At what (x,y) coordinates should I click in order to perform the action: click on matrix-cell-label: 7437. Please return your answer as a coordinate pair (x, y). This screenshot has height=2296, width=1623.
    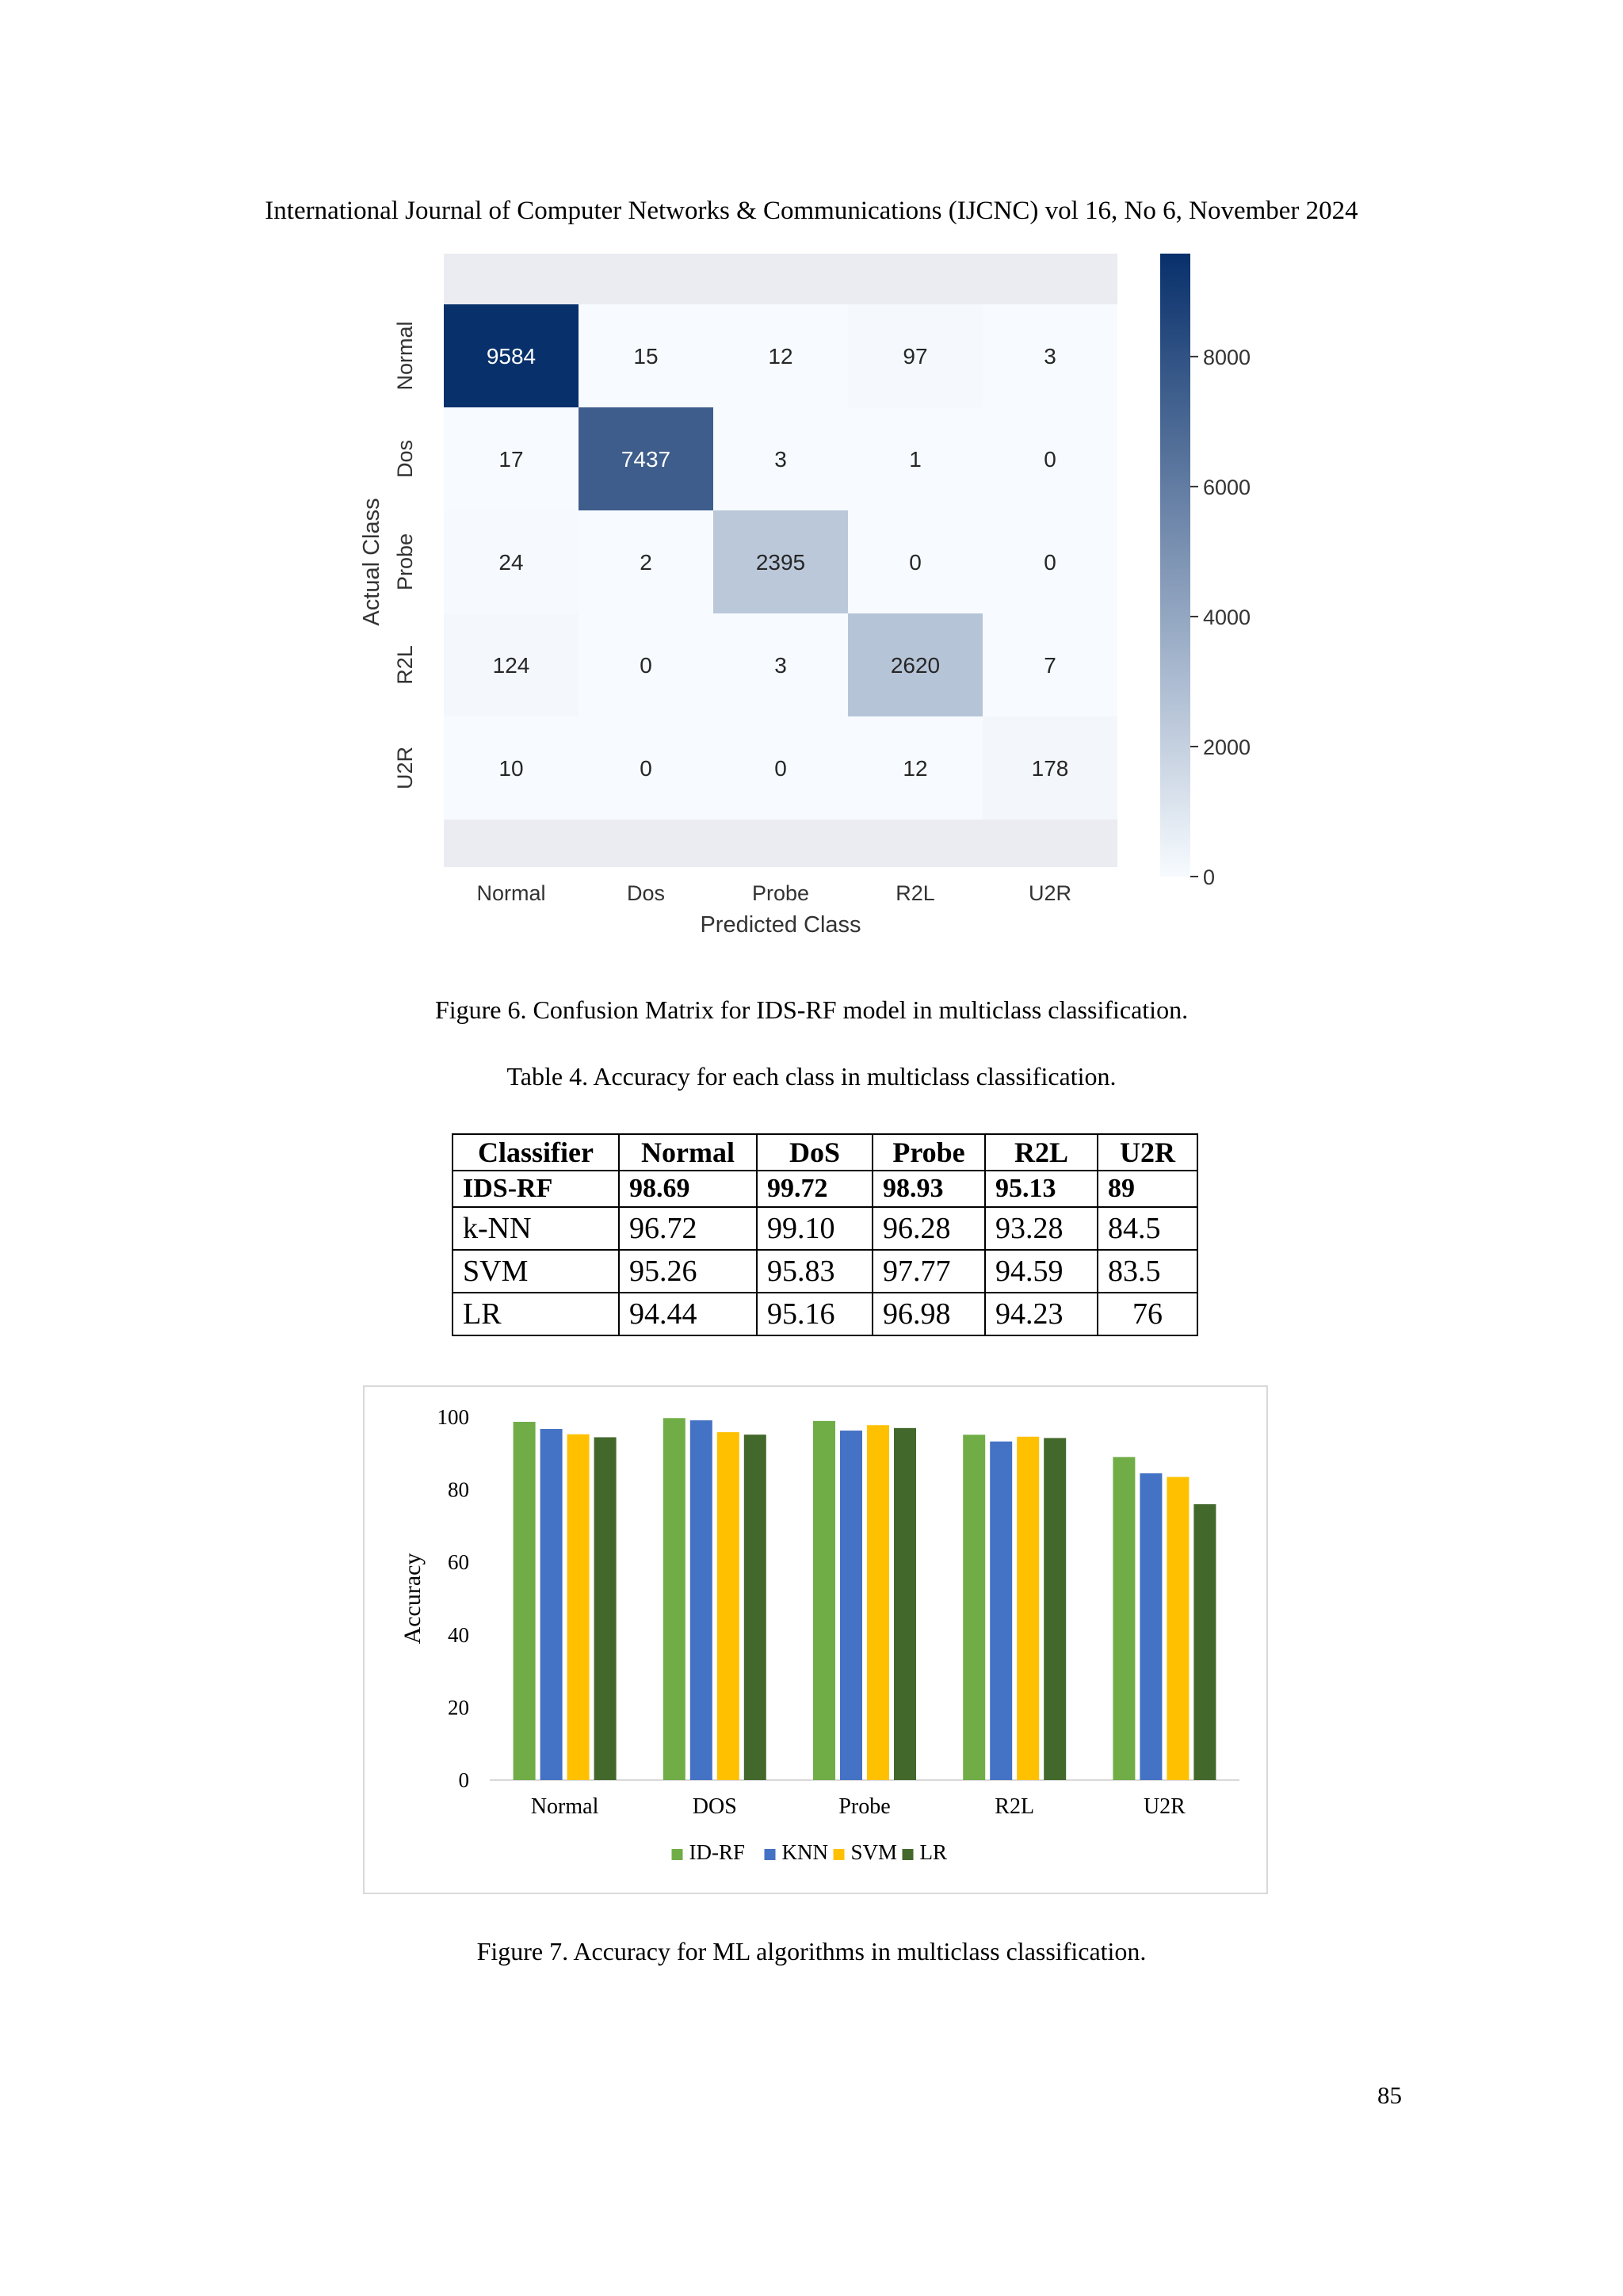
    Looking at the image, I should click on (645, 459).